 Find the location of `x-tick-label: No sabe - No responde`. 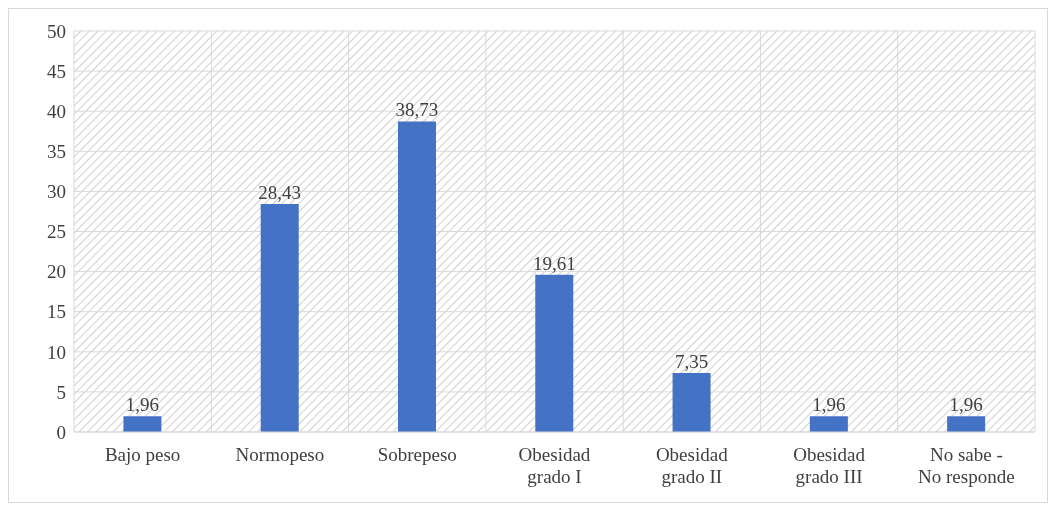

x-tick-label: No sabe - No responde is located at coordinates (966, 466).